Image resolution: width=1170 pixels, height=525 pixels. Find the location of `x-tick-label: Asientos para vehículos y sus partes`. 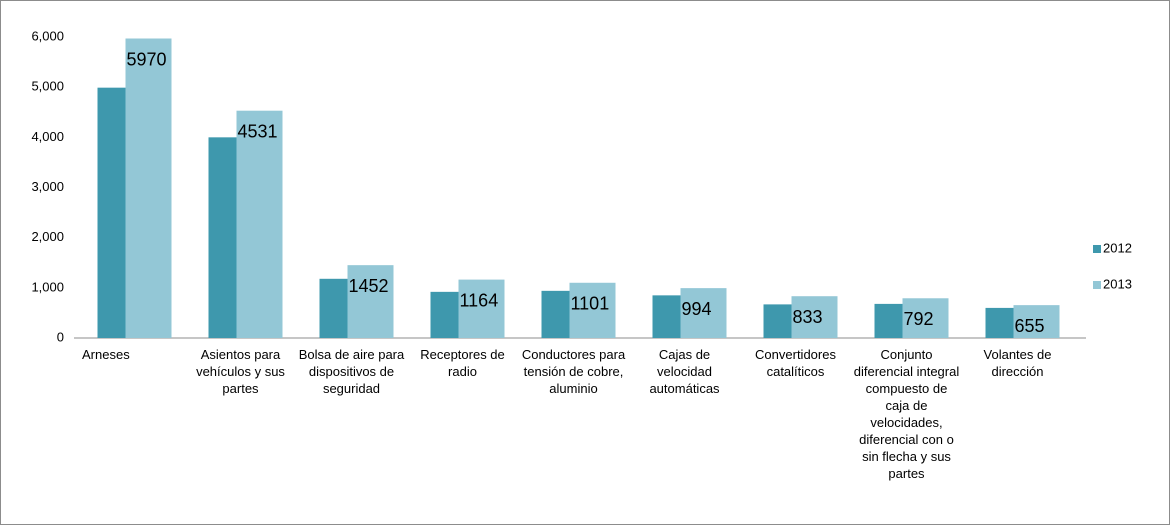

x-tick-label: Asientos para vehículos y sus partes is located at coordinates (240, 371).